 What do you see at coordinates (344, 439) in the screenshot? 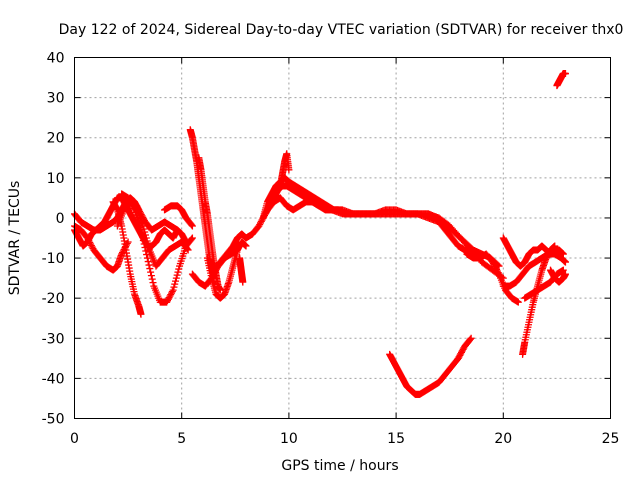
I see `x-tick-labels: 0 5 10 15 20 25` at bounding box center [344, 439].